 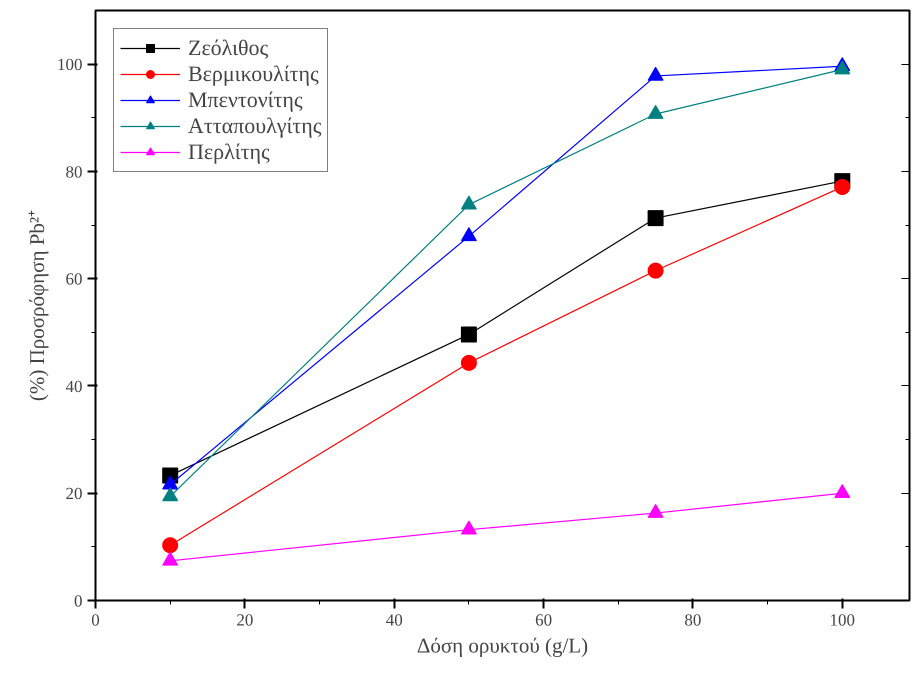 What do you see at coordinates (37, 306) in the screenshot?
I see `y-axis-title: (%) Προσρόφηση Pb²⁺` at bounding box center [37, 306].